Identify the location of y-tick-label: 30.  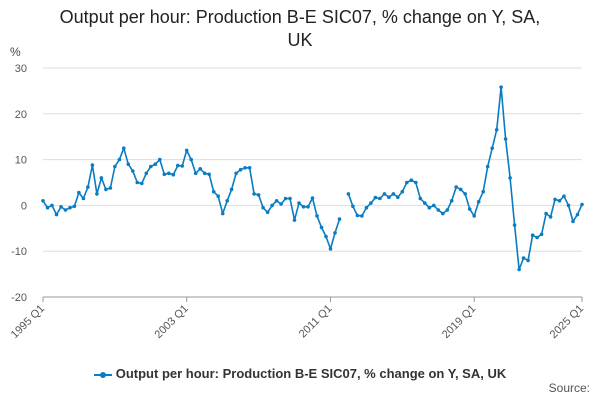
(21, 69).